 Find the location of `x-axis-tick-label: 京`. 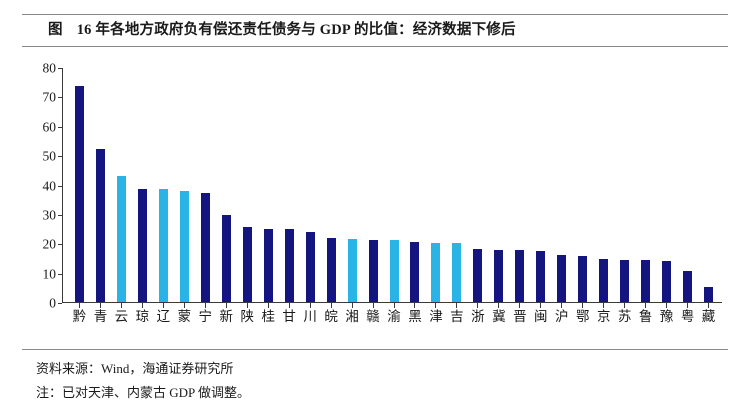

x-axis-tick-label: 京 is located at coordinates (603, 316).